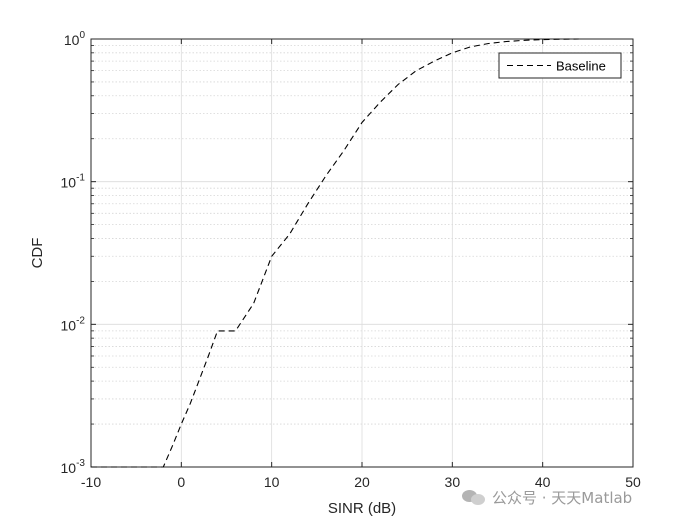 The image size is (700, 525). What do you see at coordinates (453, 482) in the screenshot?
I see `x-tick-label: 30` at bounding box center [453, 482].